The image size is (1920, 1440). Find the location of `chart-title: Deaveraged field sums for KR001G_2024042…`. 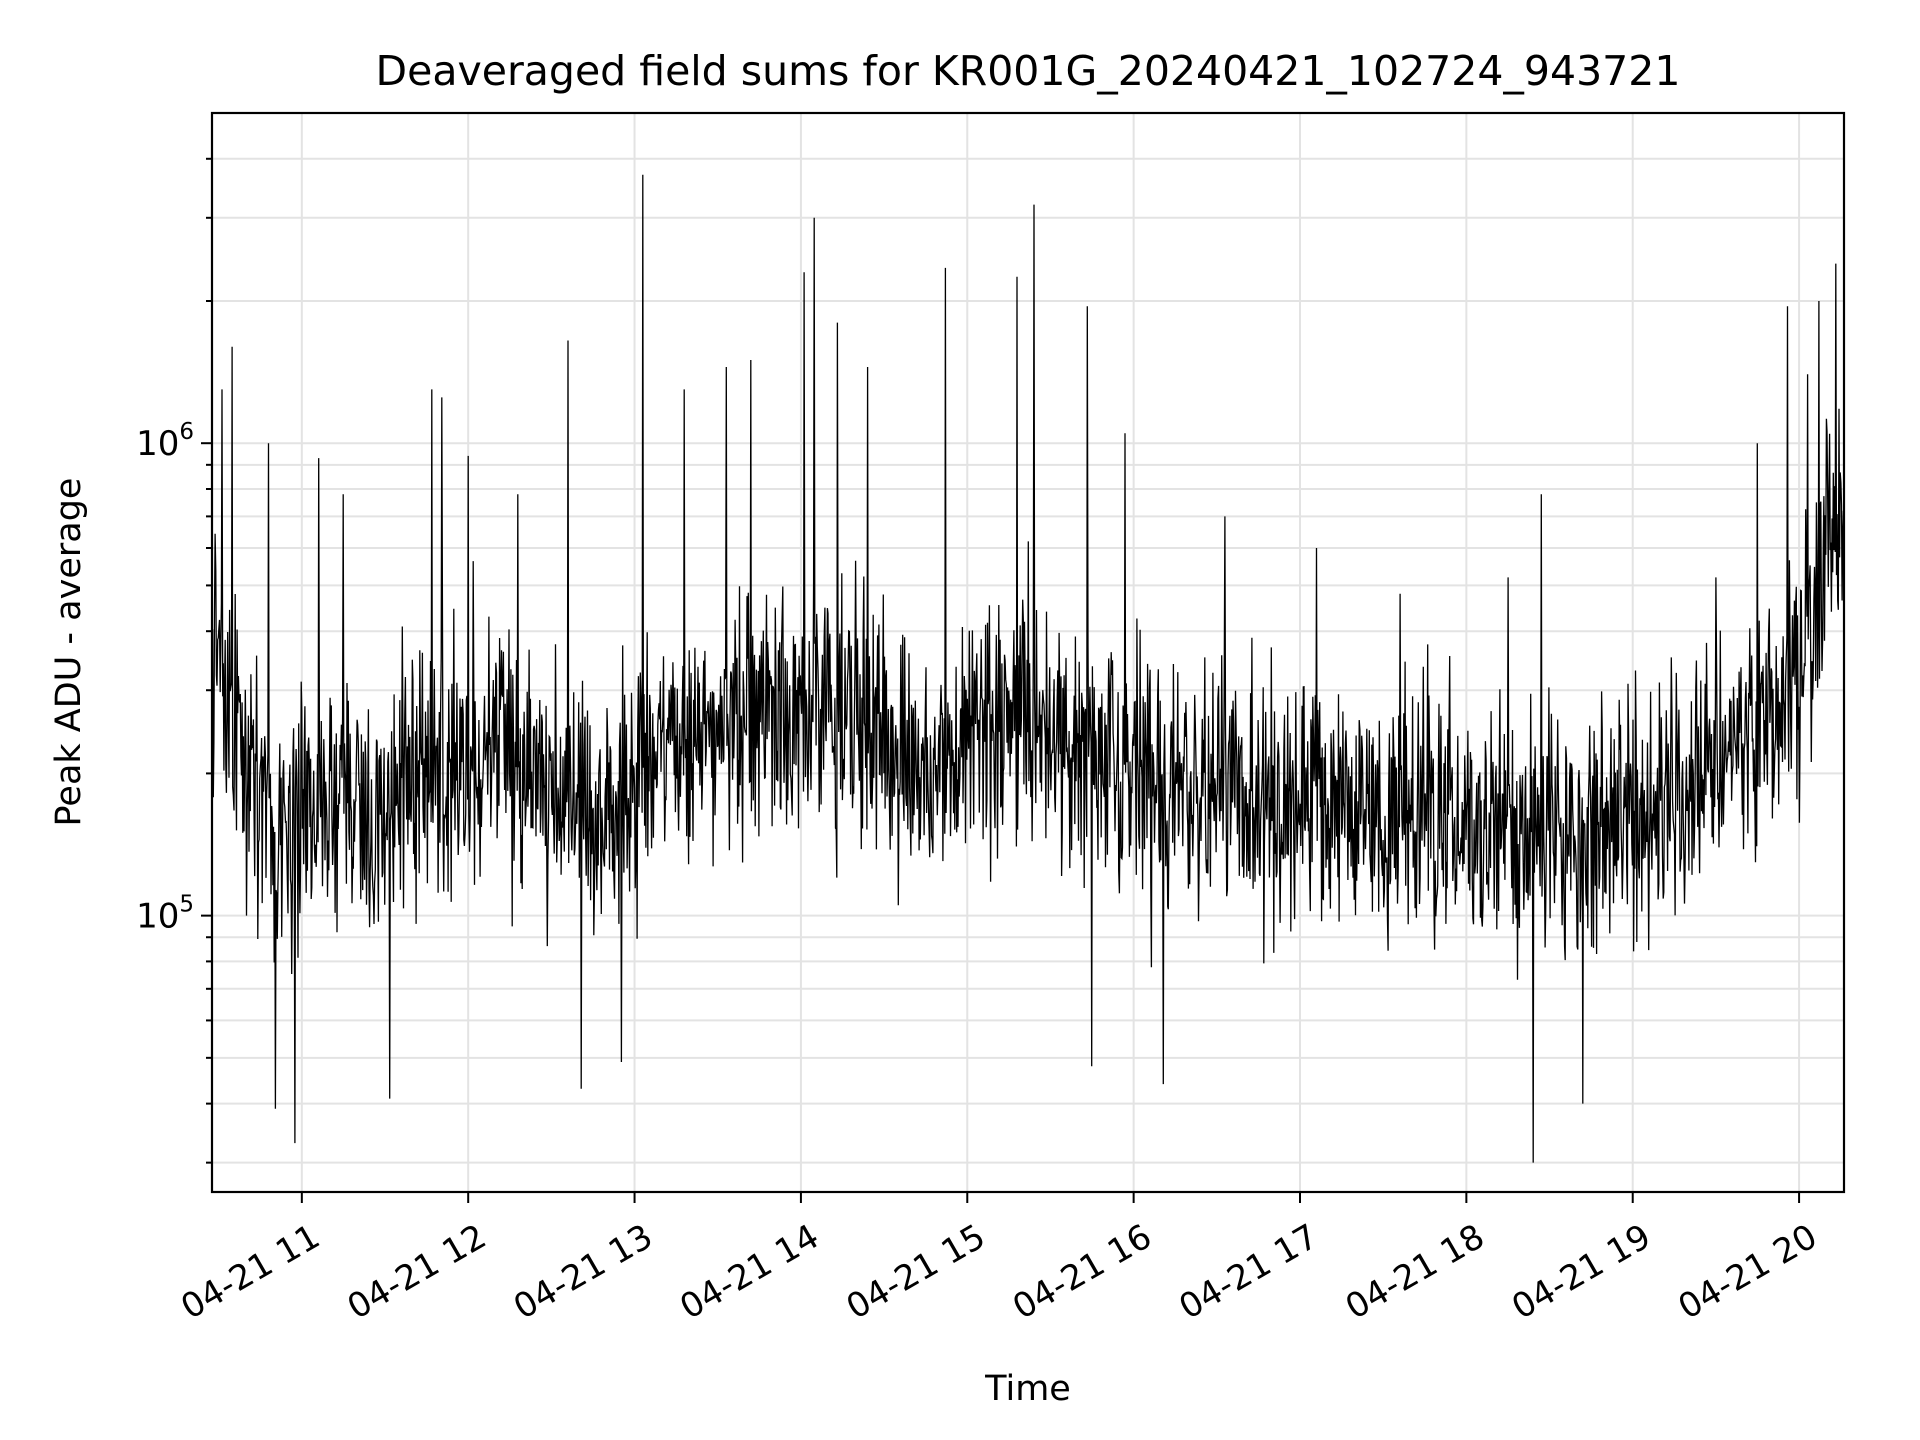

chart-title: Deaveraged field sums for KR001G_2024042… is located at coordinates (1028, 71).